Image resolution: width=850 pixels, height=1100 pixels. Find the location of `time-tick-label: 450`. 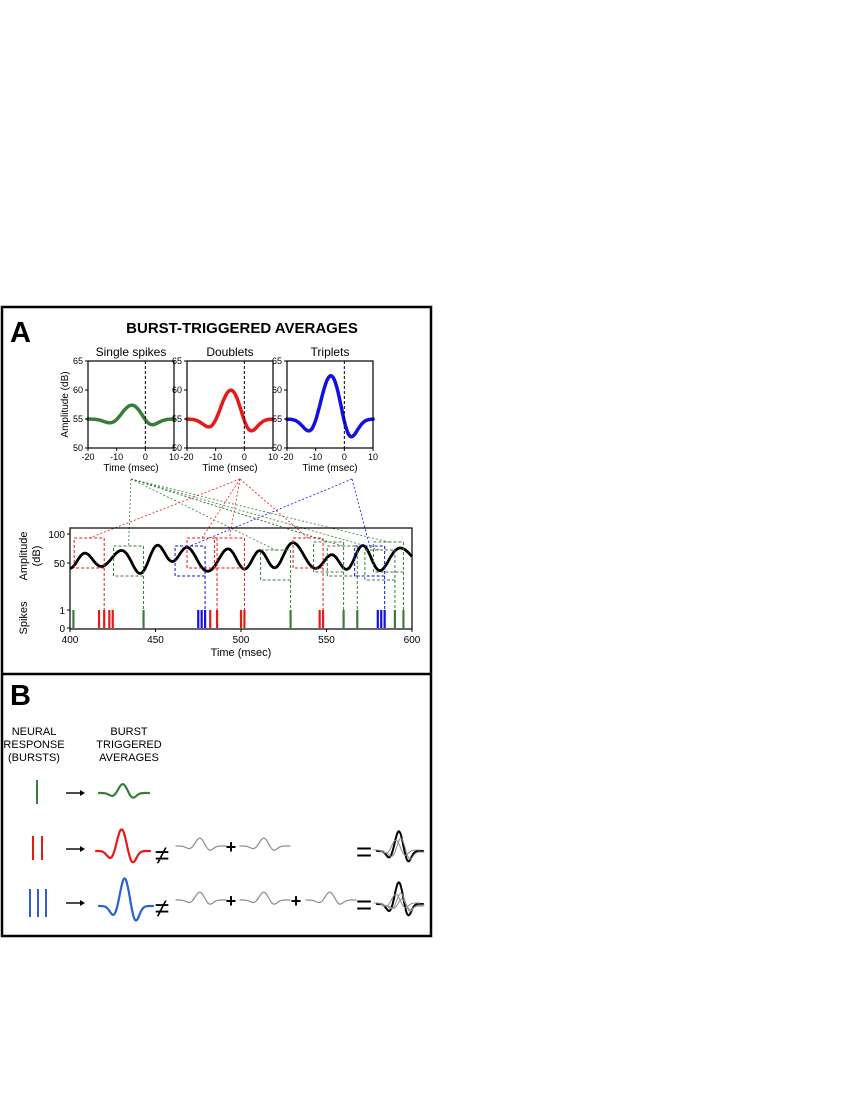

time-tick-label: 450 is located at coordinates (155, 640).